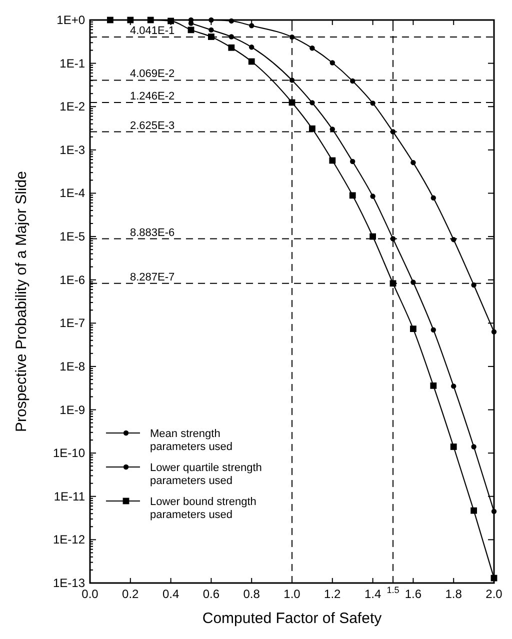 The width and height of the screenshot is (512, 639). What do you see at coordinates (206, 474) in the screenshot?
I see `legend-label: Lower quartile strength parameters used` at bounding box center [206, 474].